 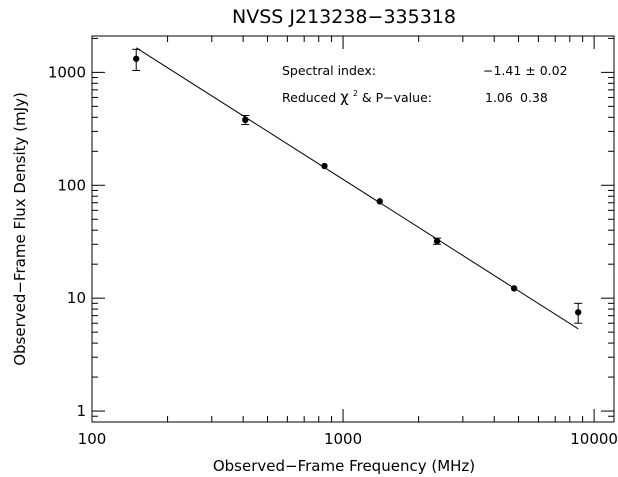 I want to click on p-value: 0.38, so click(x=534, y=97).